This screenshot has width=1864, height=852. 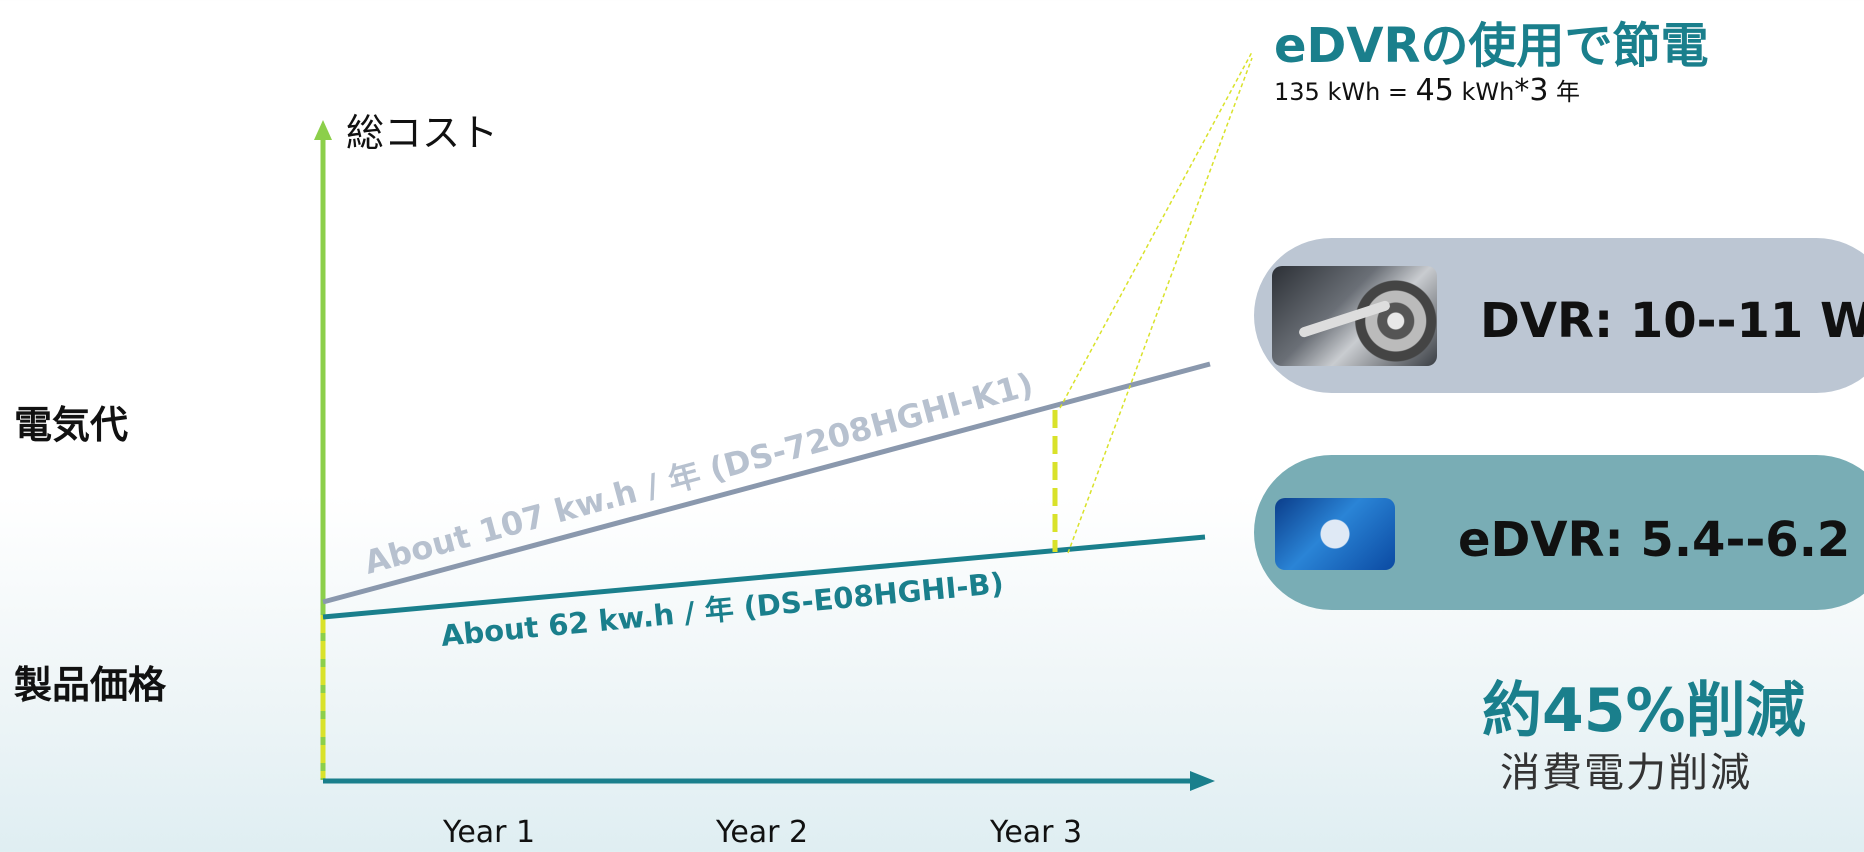 What do you see at coordinates (323, 130) in the screenshot?
I see `y-axis-arrow-icon` at bounding box center [323, 130].